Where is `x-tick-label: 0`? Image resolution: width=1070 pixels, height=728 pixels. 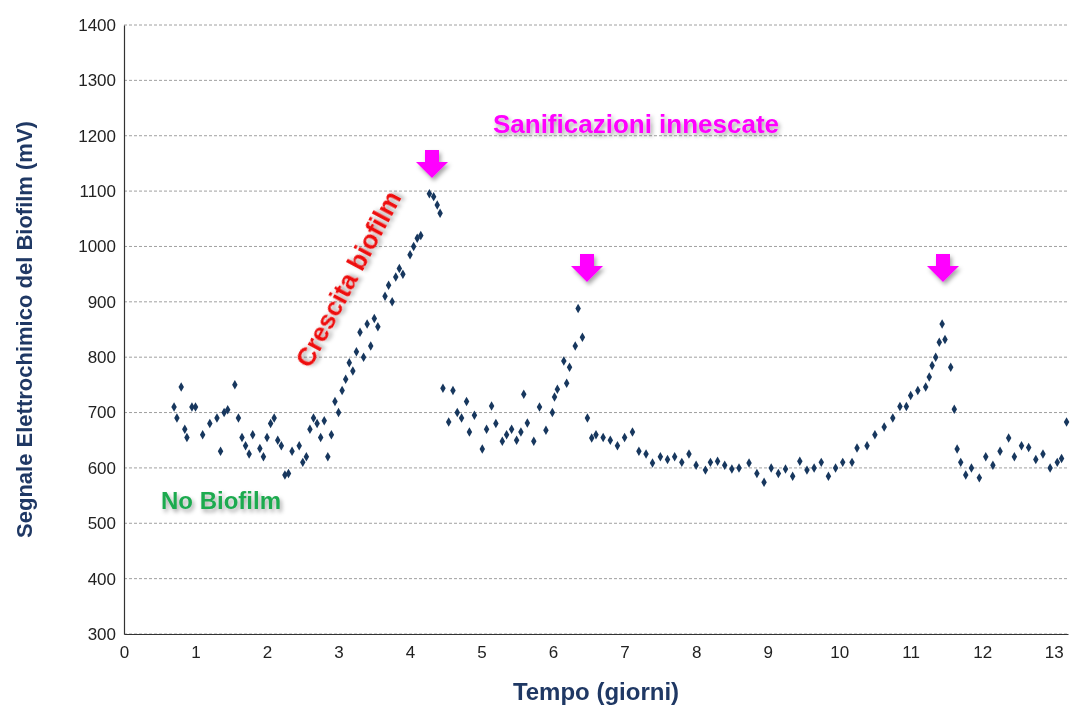
x-tick-label: 0 is located at coordinates (124, 653).